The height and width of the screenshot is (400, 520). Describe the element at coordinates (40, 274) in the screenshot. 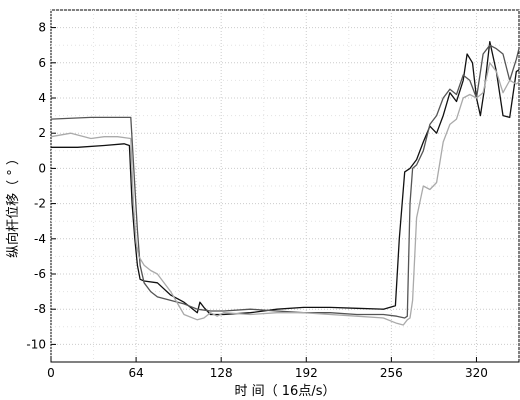

I see `y-tick-label: -6` at that location.